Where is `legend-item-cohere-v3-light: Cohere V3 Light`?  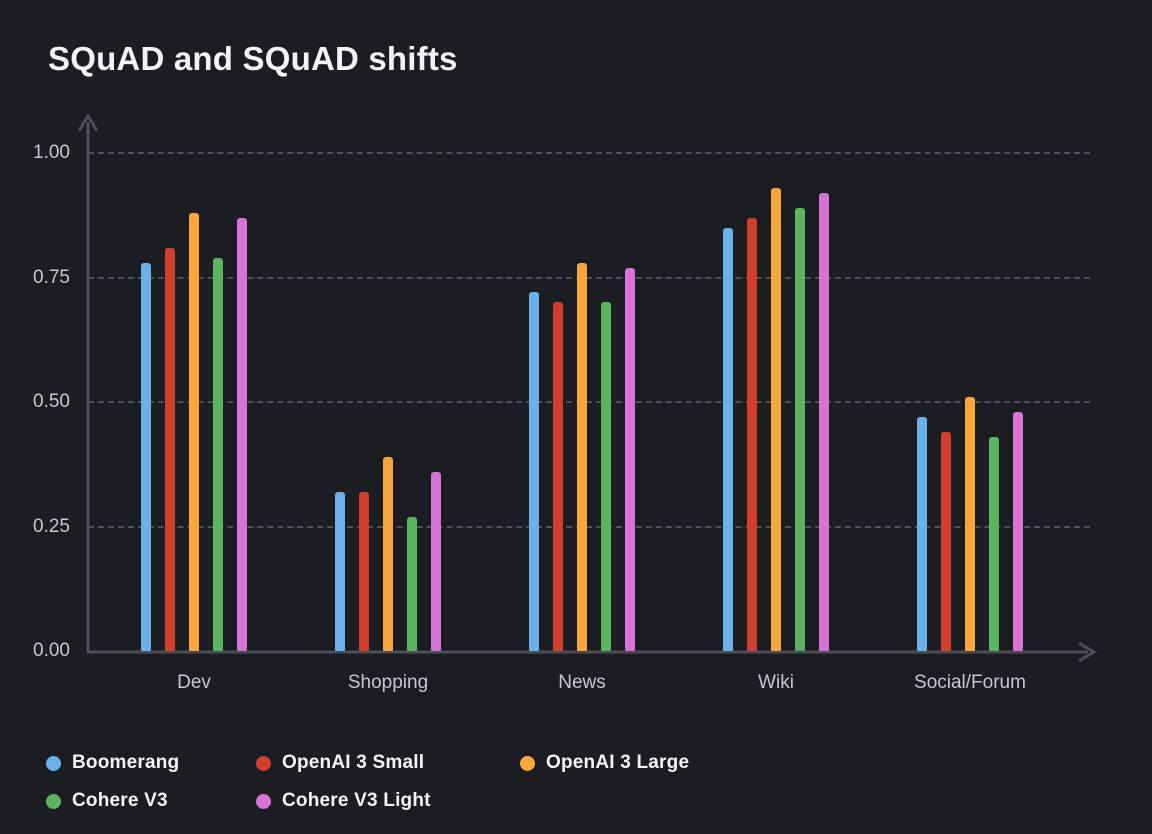 legend-item-cohere-v3-light: Cohere V3 Light is located at coordinates (343, 801).